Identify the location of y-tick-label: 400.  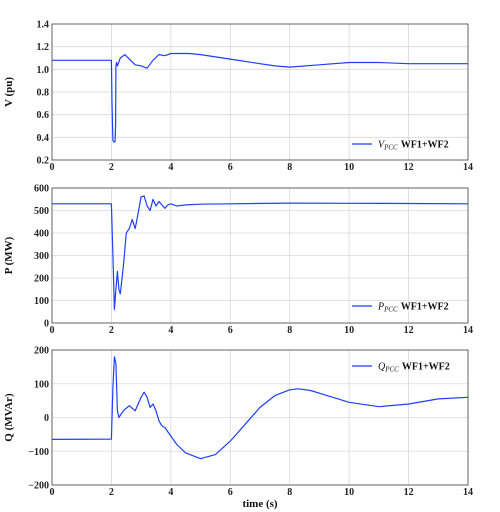
(41, 234).